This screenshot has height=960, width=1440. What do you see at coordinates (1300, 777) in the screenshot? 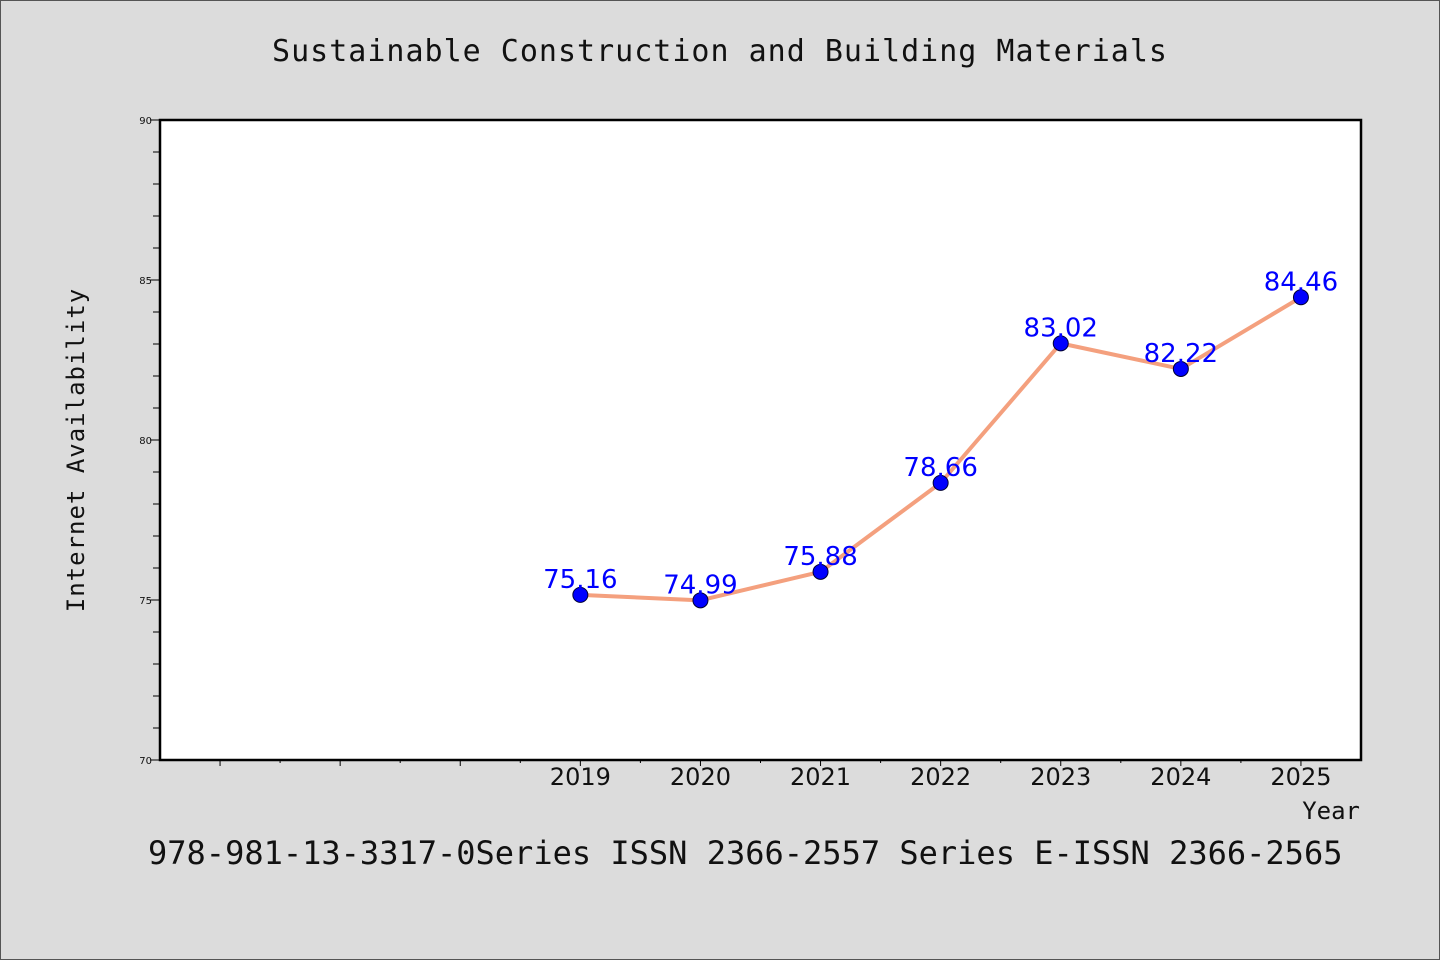
I see `x-tick-label: 2025` at bounding box center [1300, 777].